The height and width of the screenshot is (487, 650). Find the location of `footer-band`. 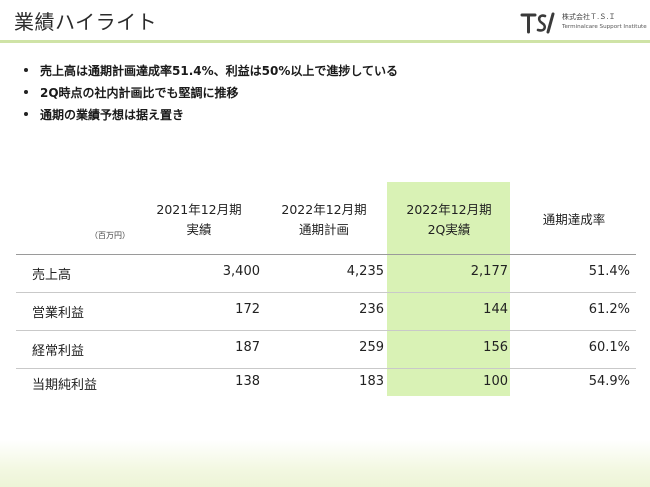

footer-band is located at coordinates (325, 463).